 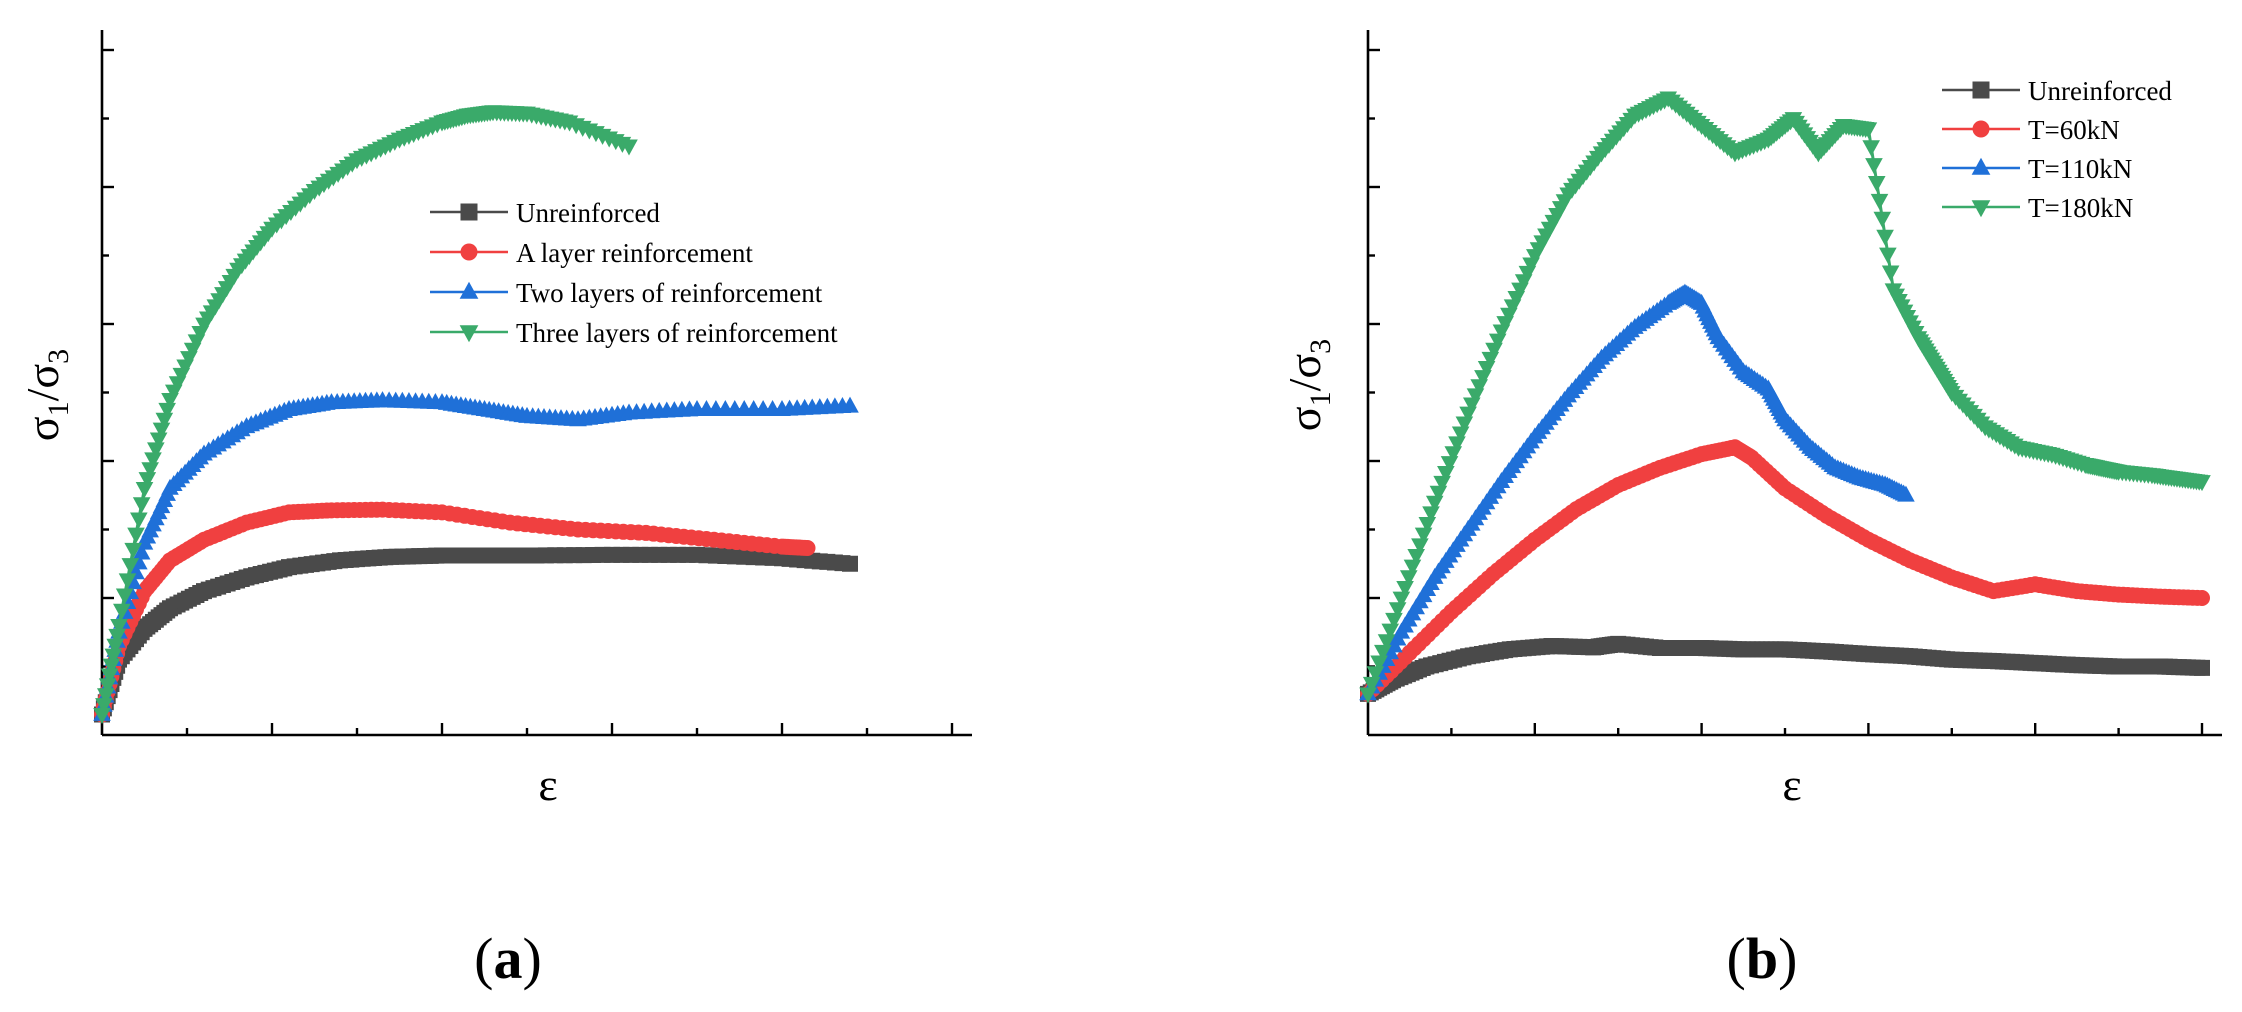 I want to click on legend-item: Three layers of reinforcement, so click(x=634, y=333).